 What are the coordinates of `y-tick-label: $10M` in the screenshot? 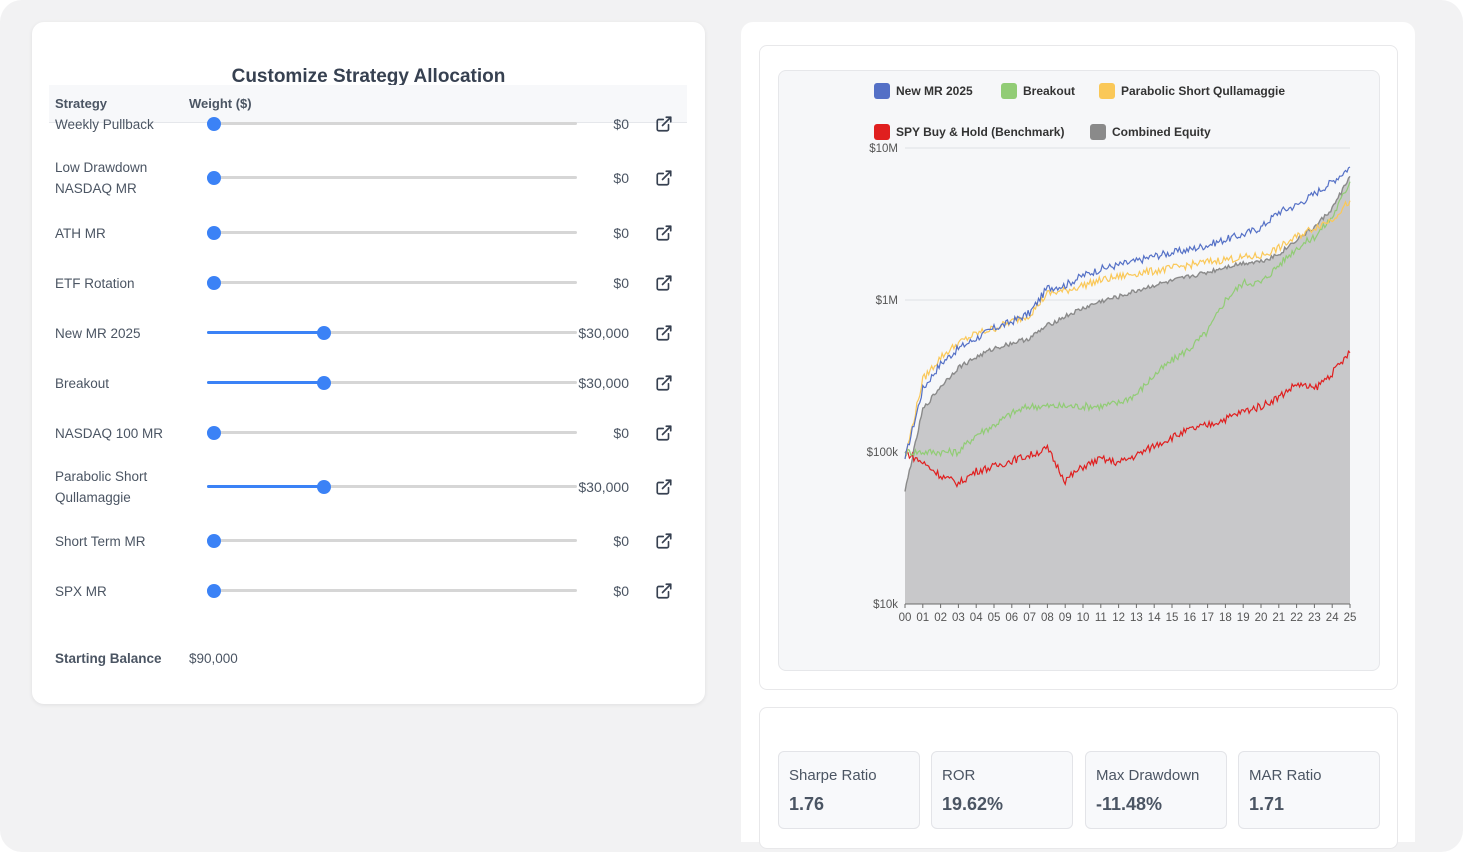 It's located at (883, 149).